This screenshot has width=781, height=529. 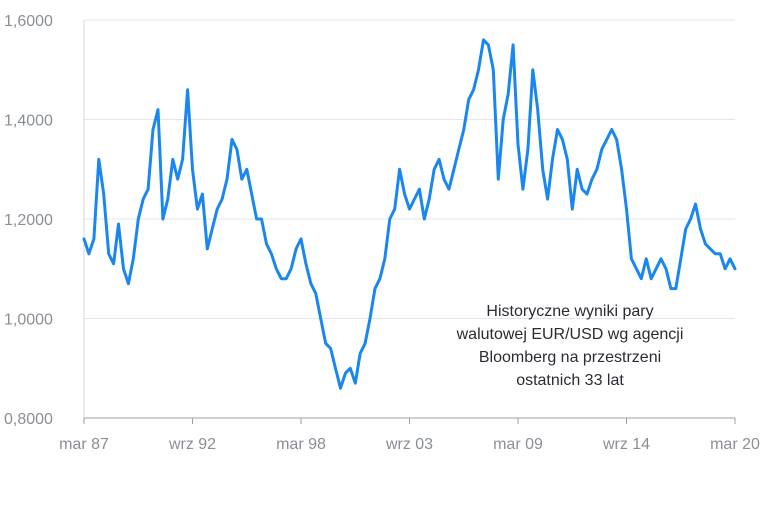 I want to click on x-tick-label: mar 98, so click(x=301, y=444).